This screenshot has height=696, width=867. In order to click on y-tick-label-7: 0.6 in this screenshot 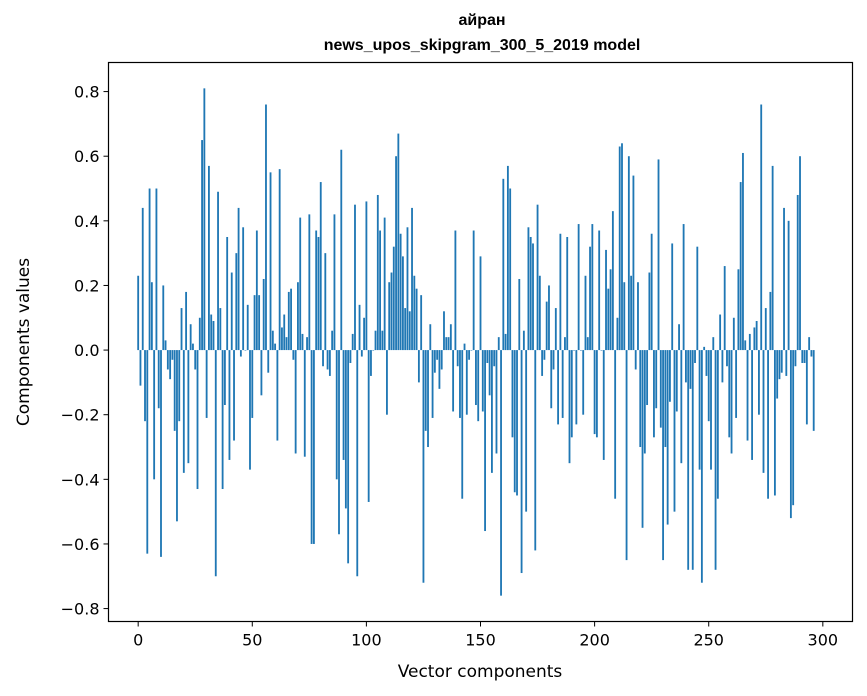, I will do `click(86, 156)`.